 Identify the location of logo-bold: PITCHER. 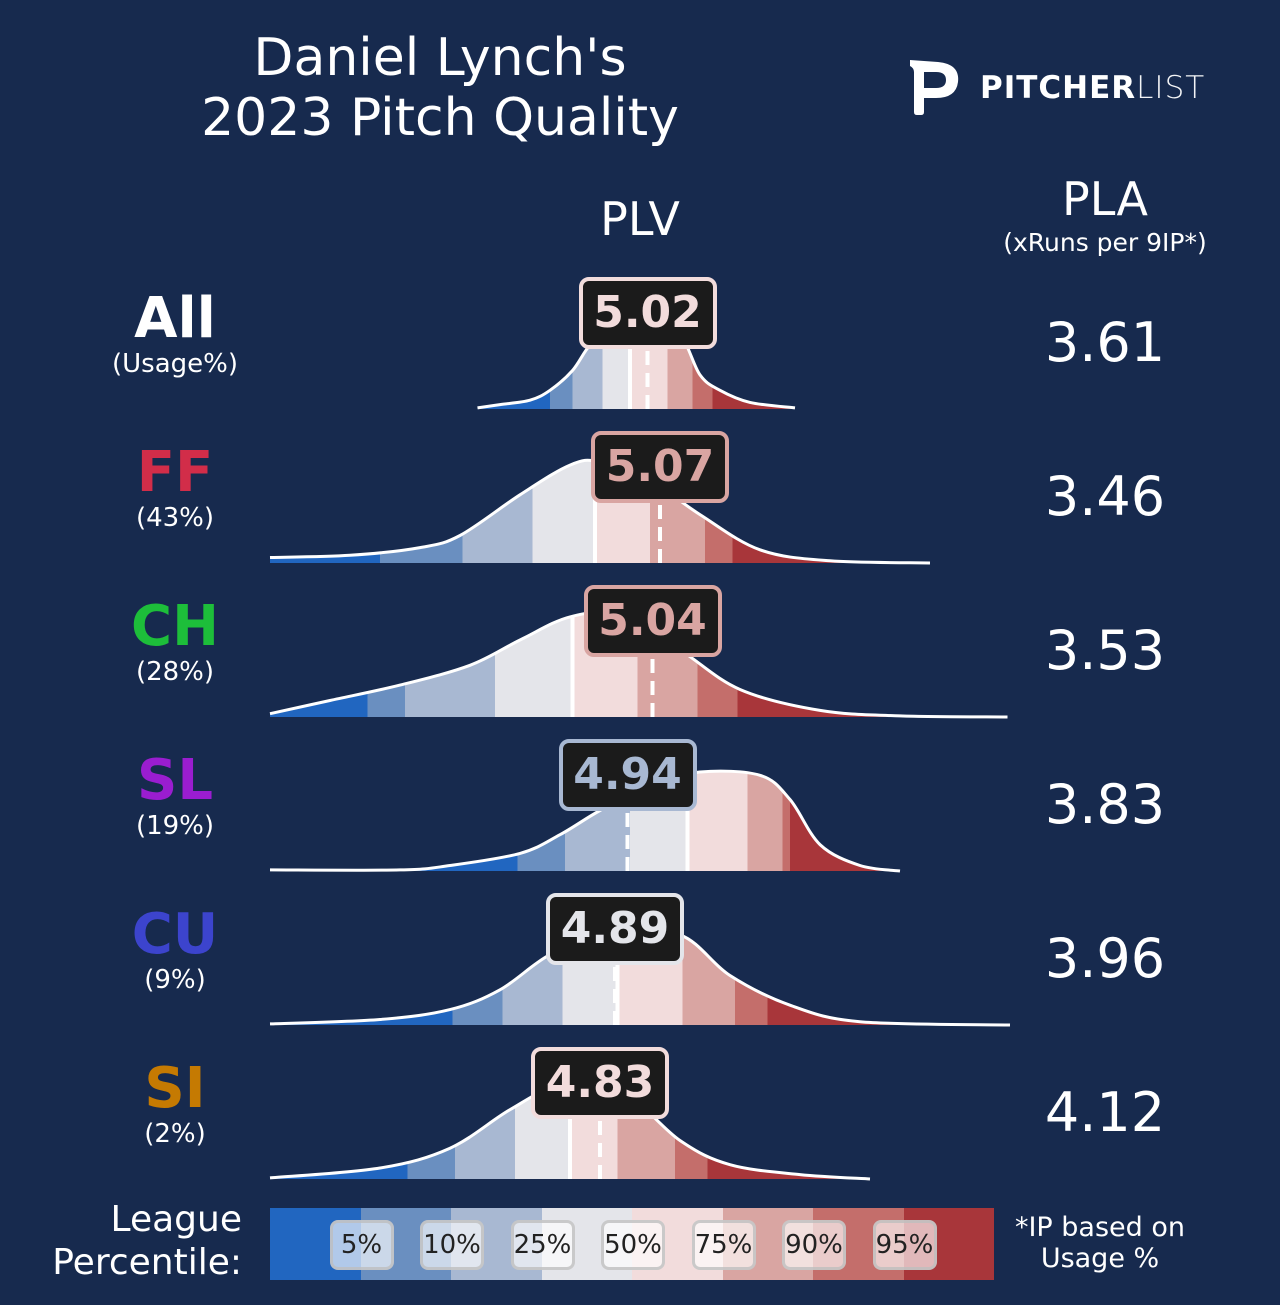
(1058, 88).